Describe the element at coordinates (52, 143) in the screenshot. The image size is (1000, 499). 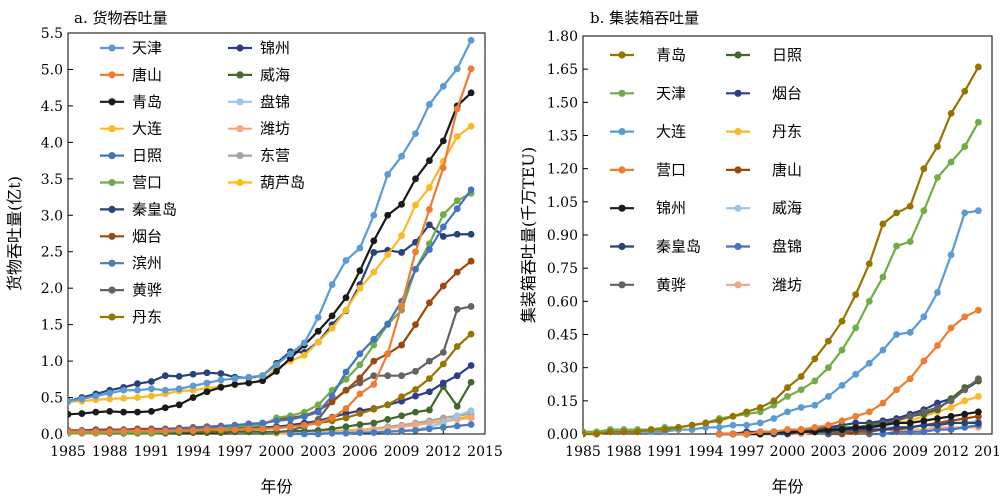
I see `y-tick-label: 4.0` at that location.